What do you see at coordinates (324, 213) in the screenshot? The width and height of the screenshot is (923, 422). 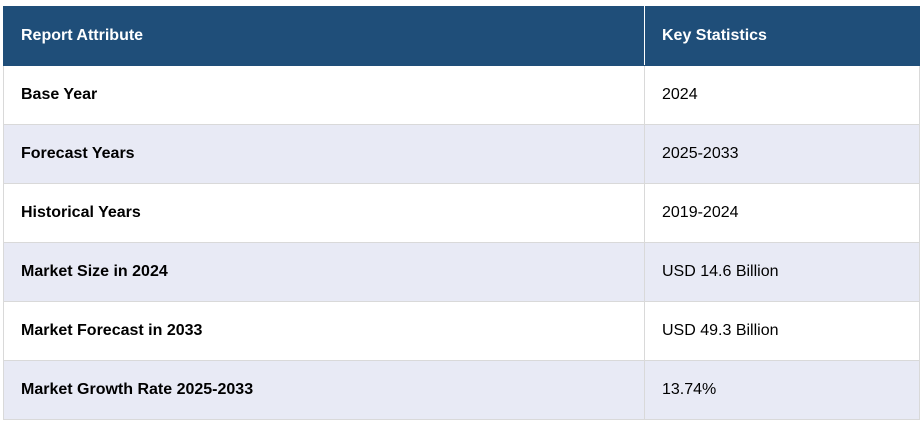 I see `row-attribute: Historical Years` at bounding box center [324, 213].